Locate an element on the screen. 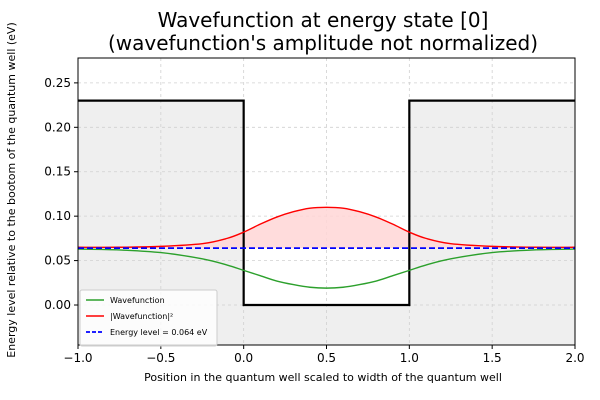 The image size is (600, 400). x-tick-label-0: −1.0 is located at coordinates (77, 358).